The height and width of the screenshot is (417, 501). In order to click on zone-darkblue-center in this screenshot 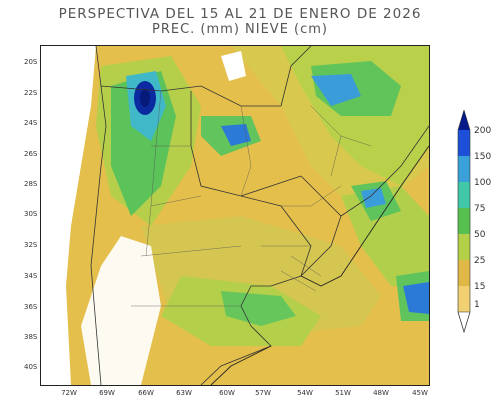, I will do `click(145, 98)`.